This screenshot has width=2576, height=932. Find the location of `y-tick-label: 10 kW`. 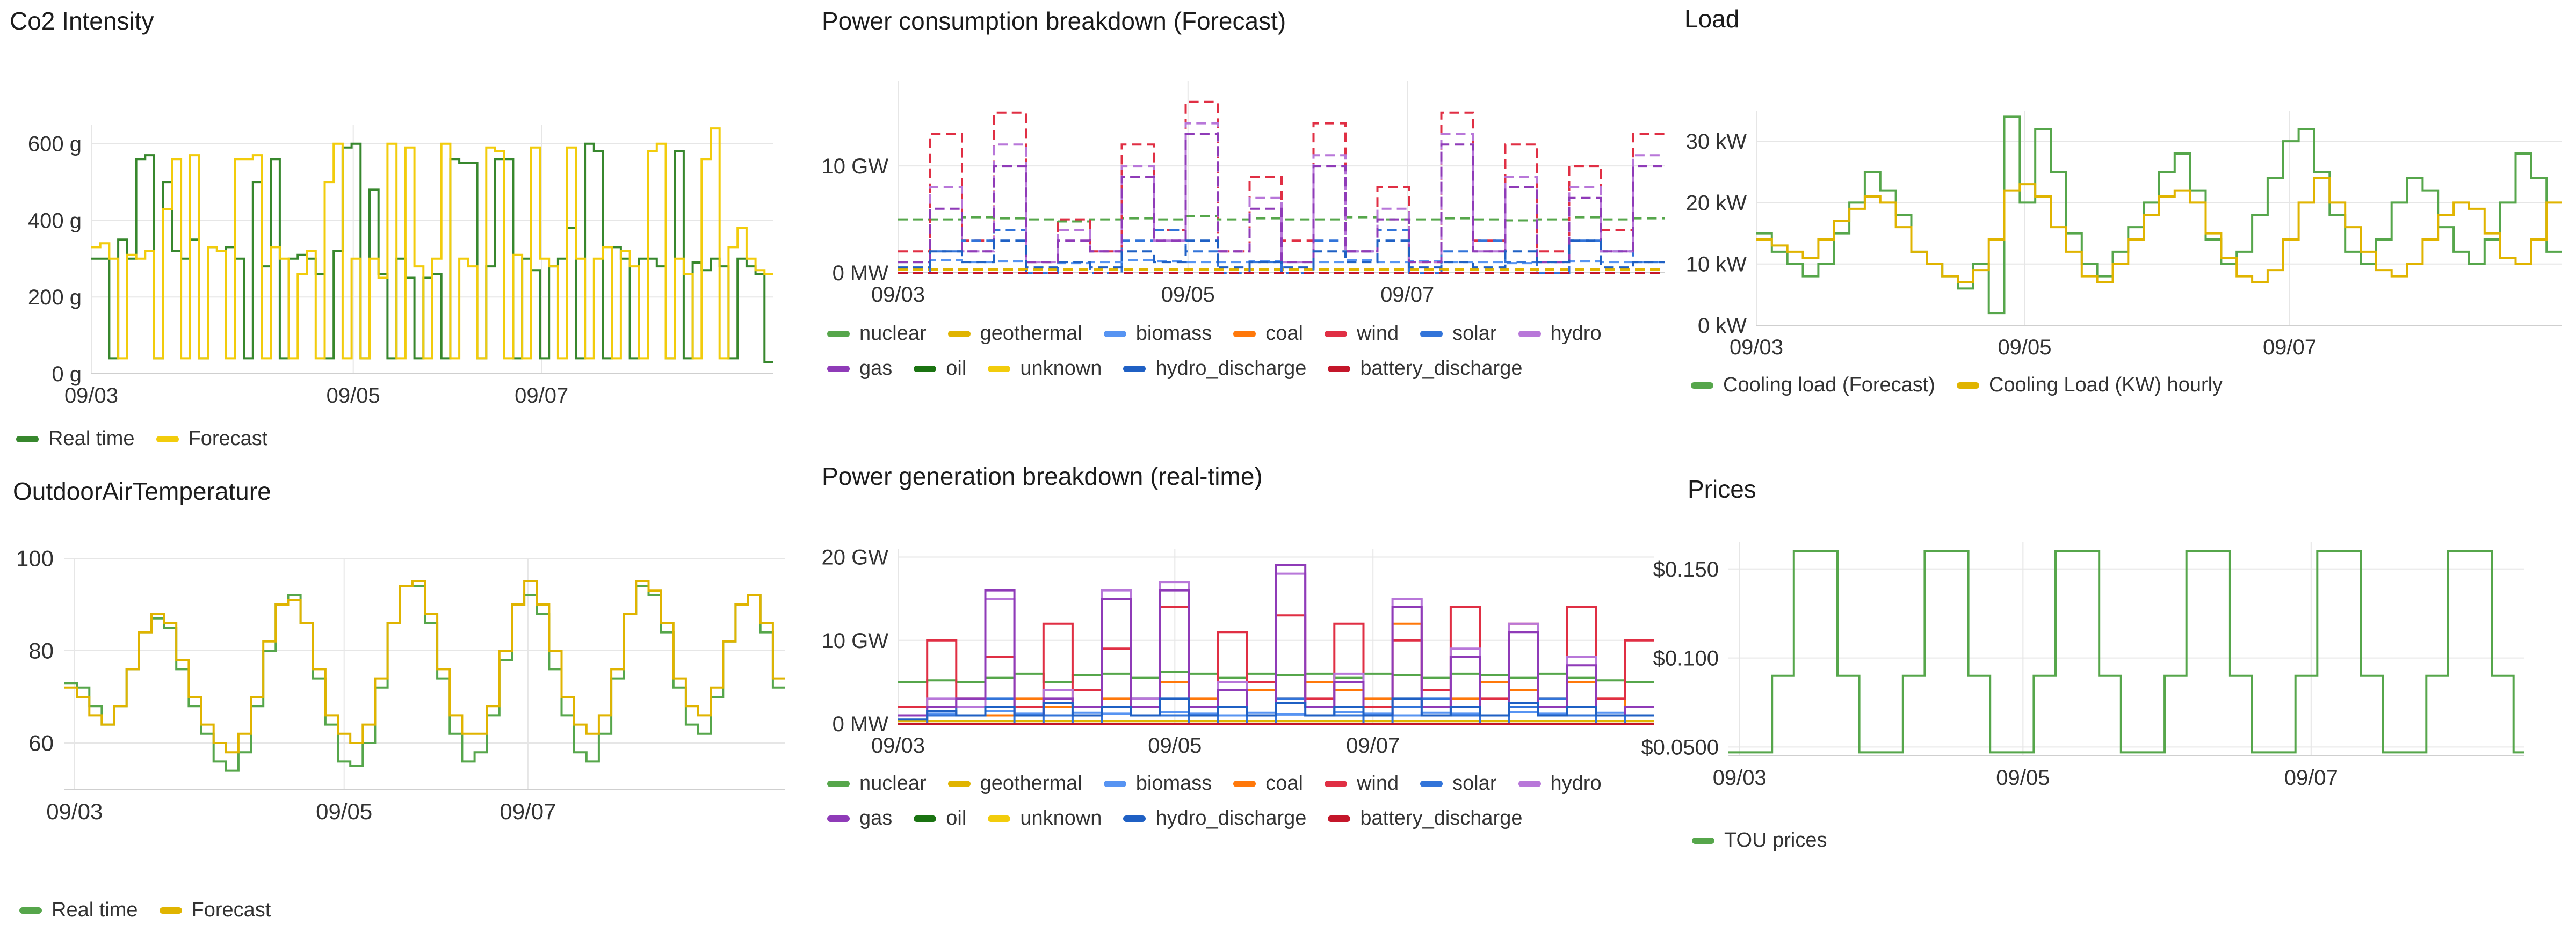

y-tick-label: 10 kW is located at coordinates (1716, 264).